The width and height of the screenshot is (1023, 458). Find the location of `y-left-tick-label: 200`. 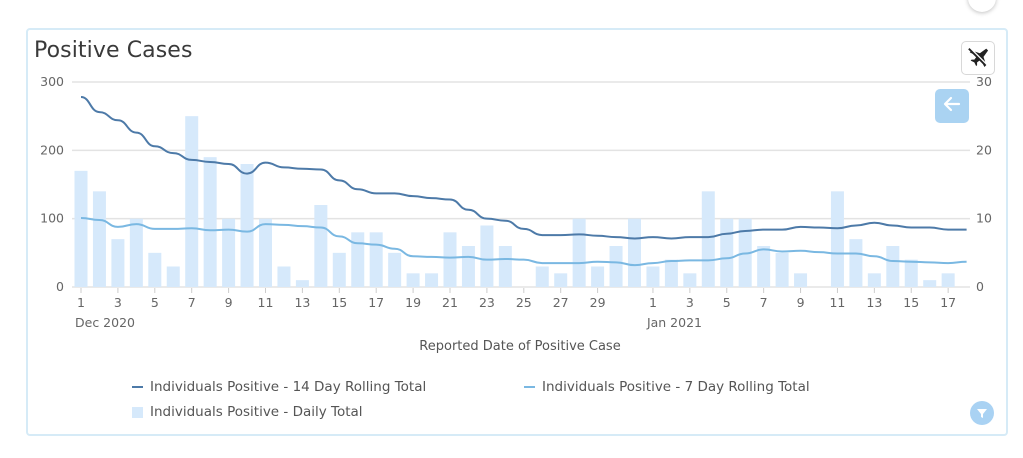

y-left-tick-label: 200 is located at coordinates (52, 149).